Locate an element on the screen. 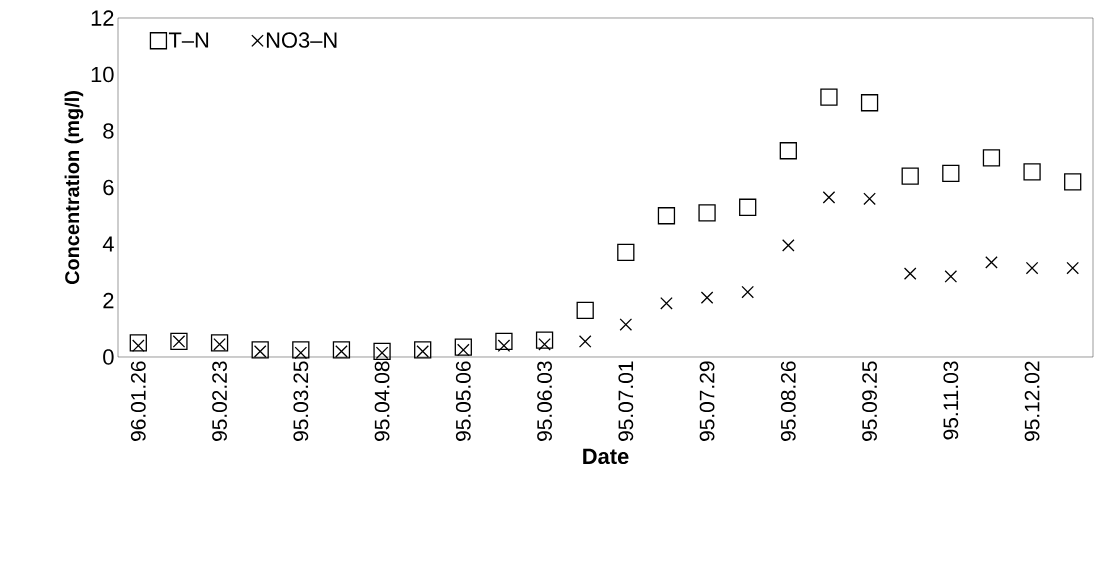  y-tick-label: 8 is located at coordinates (108, 131).